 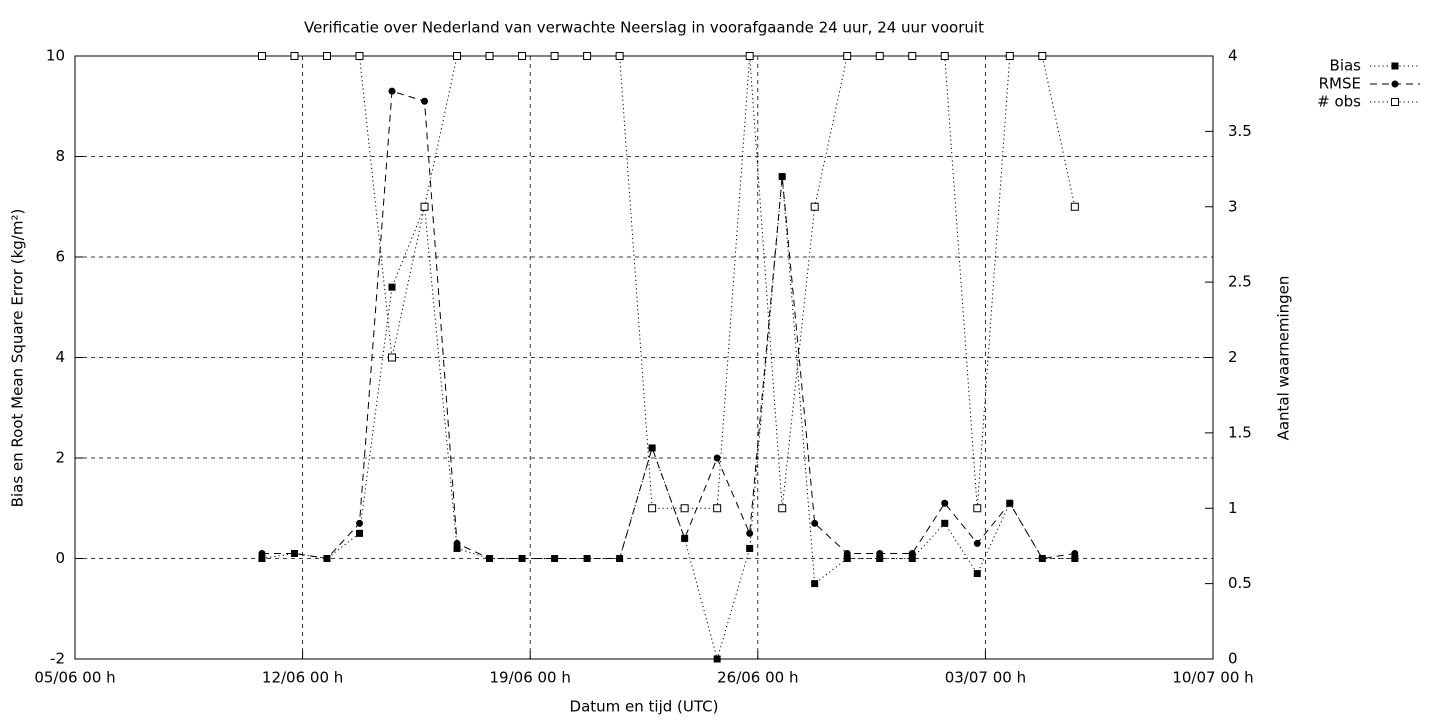 I want to click on legend-label: # obs, so click(x=1339, y=102).